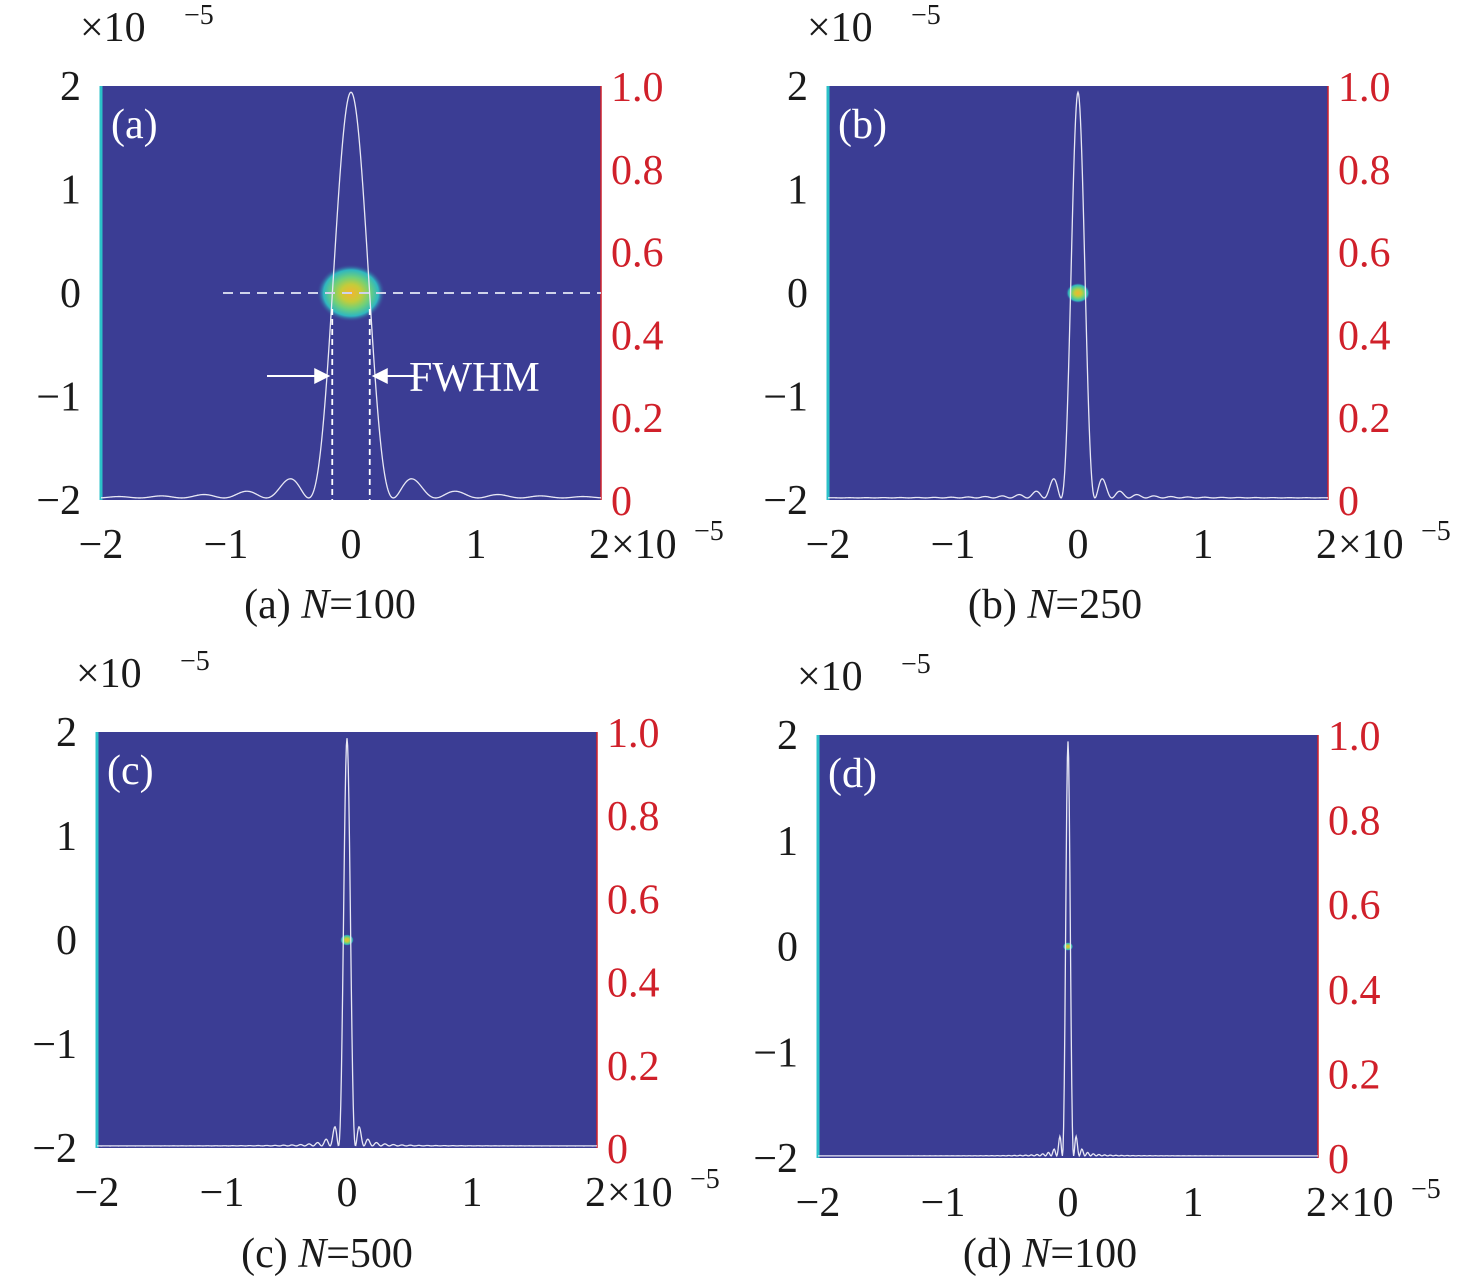 The width and height of the screenshot is (1476, 1287). Describe the element at coordinates (474, 378) in the screenshot. I see `fwhm-label: FWHM` at that location.